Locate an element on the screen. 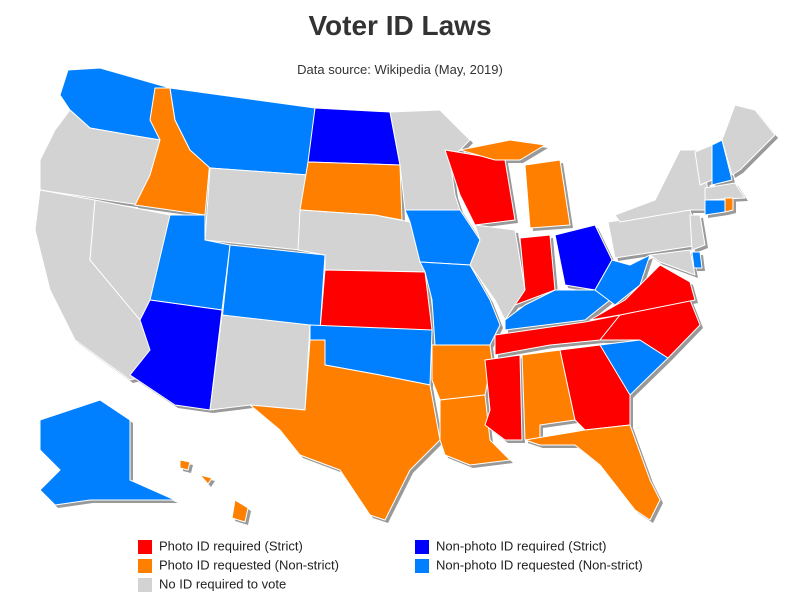 This screenshot has height=600, width=800. subtitle: Data source: Wikipedia (May, 2019) is located at coordinates (400, 69).